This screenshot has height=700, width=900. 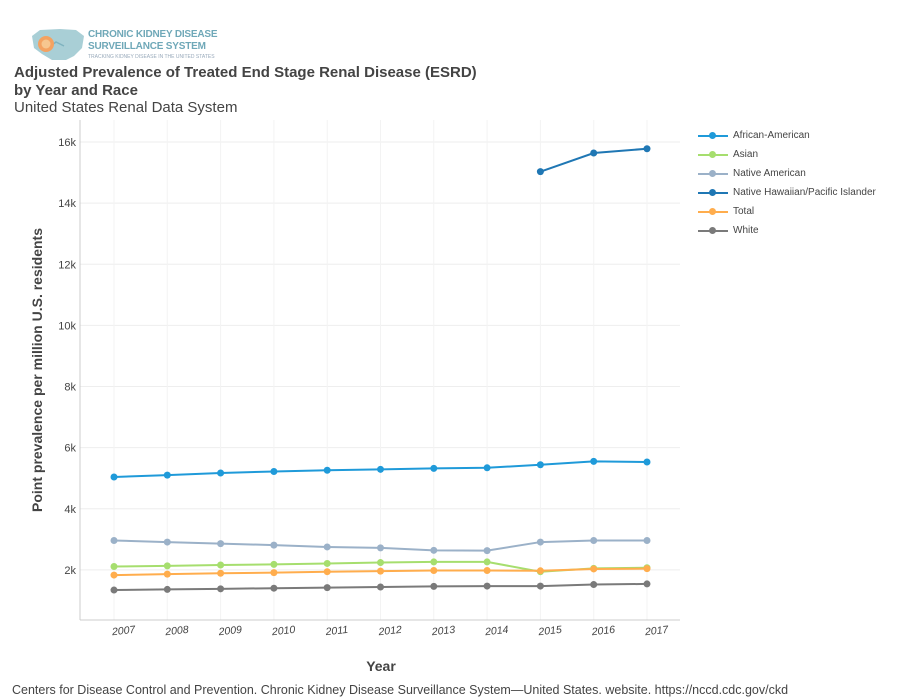 What do you see at coordinates (67, 204) in the screenshot?
I see `y-tick-label: 14k` at bounding box center [67, 204].